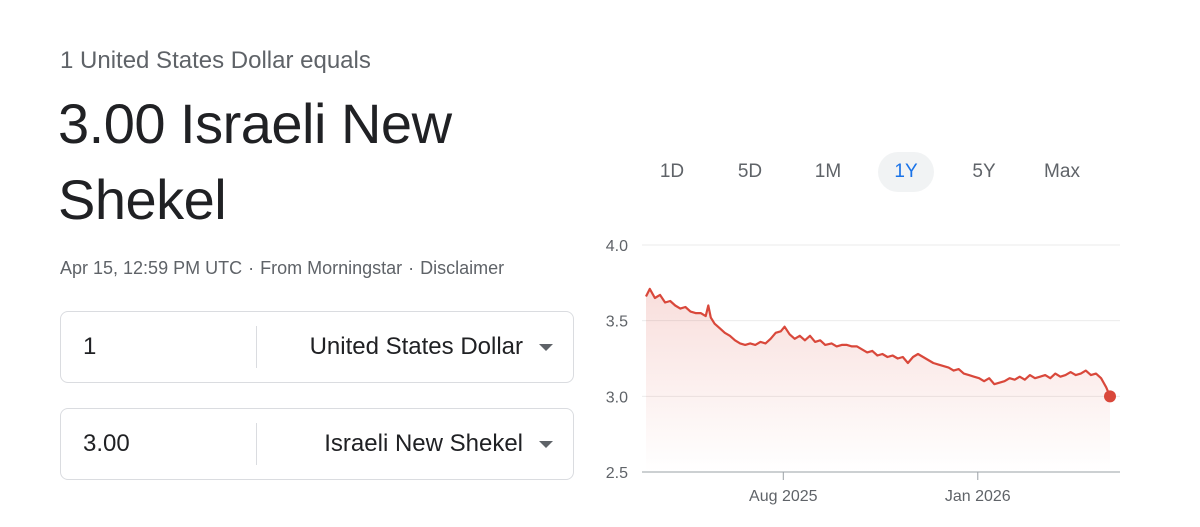 The height and width of the screenshot is (527, 1200). Describe the element at coordinates (617, 246) in the screenshot. I see `y-tick-label: 4.0` at that location.